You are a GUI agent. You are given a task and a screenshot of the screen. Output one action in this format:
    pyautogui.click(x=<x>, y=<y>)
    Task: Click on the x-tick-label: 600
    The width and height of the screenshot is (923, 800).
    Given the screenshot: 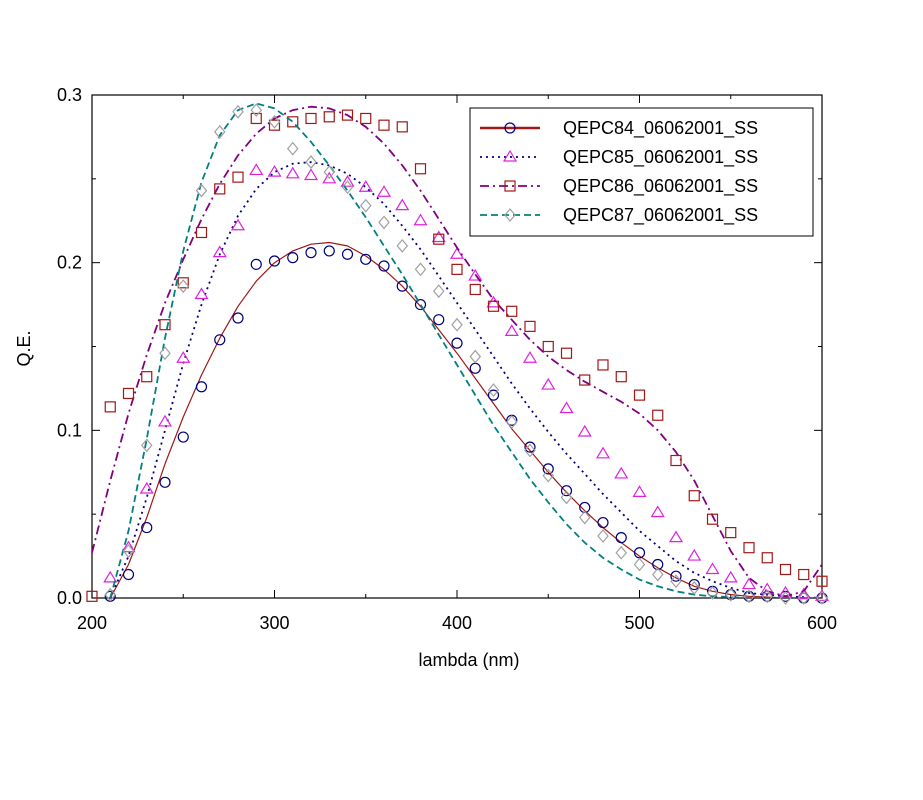 What is the action you would take?
    pyautogui.click(x=822, y=623)
    